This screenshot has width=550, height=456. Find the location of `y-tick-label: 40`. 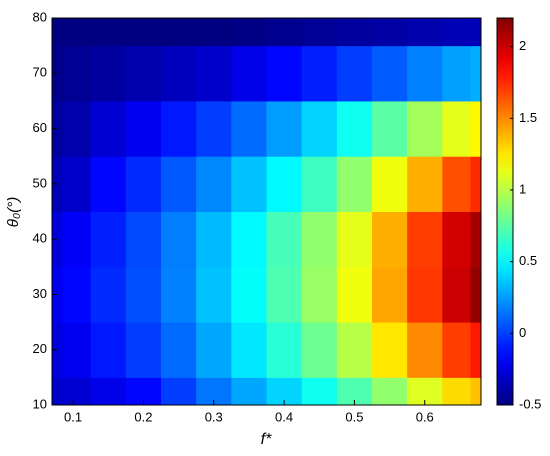

y-tick-label: 40 is located at coordinates (40, 238).